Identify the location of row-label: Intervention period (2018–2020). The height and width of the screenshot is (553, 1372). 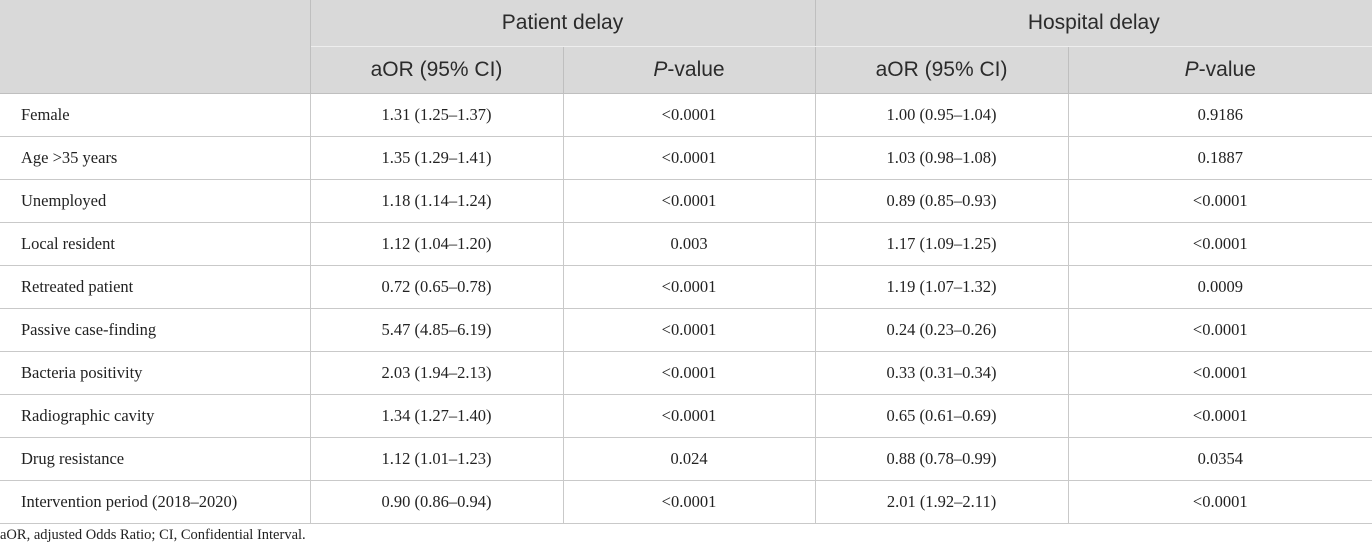
(155, 502).